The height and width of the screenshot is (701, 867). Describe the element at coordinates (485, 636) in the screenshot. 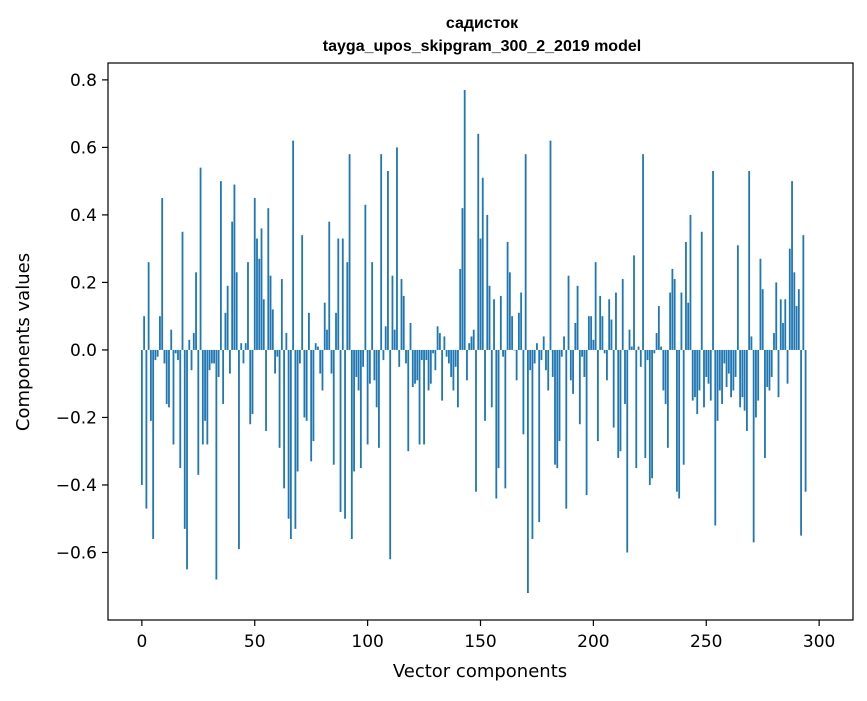

I see `x-axis-ticks: 0 50 100 150 200 250 300` at that location.